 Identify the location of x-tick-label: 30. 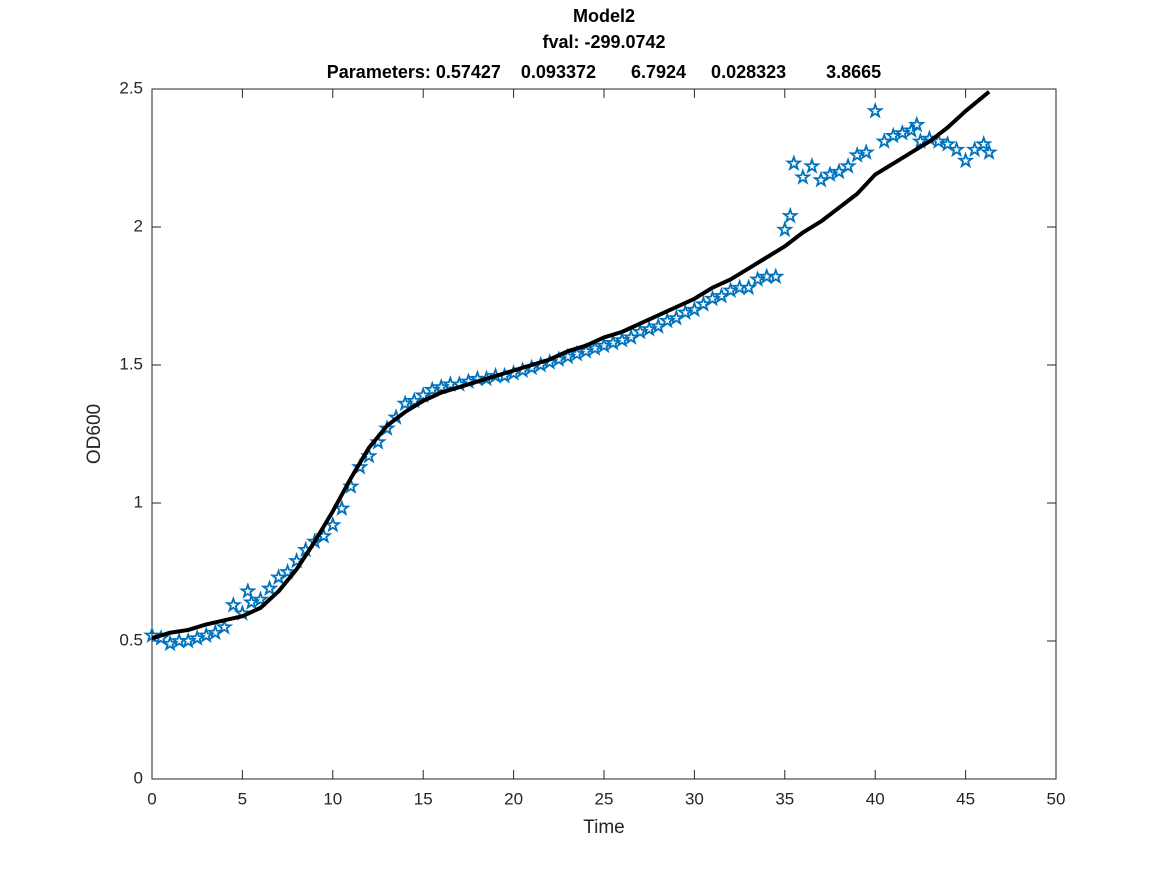
(694, 798).